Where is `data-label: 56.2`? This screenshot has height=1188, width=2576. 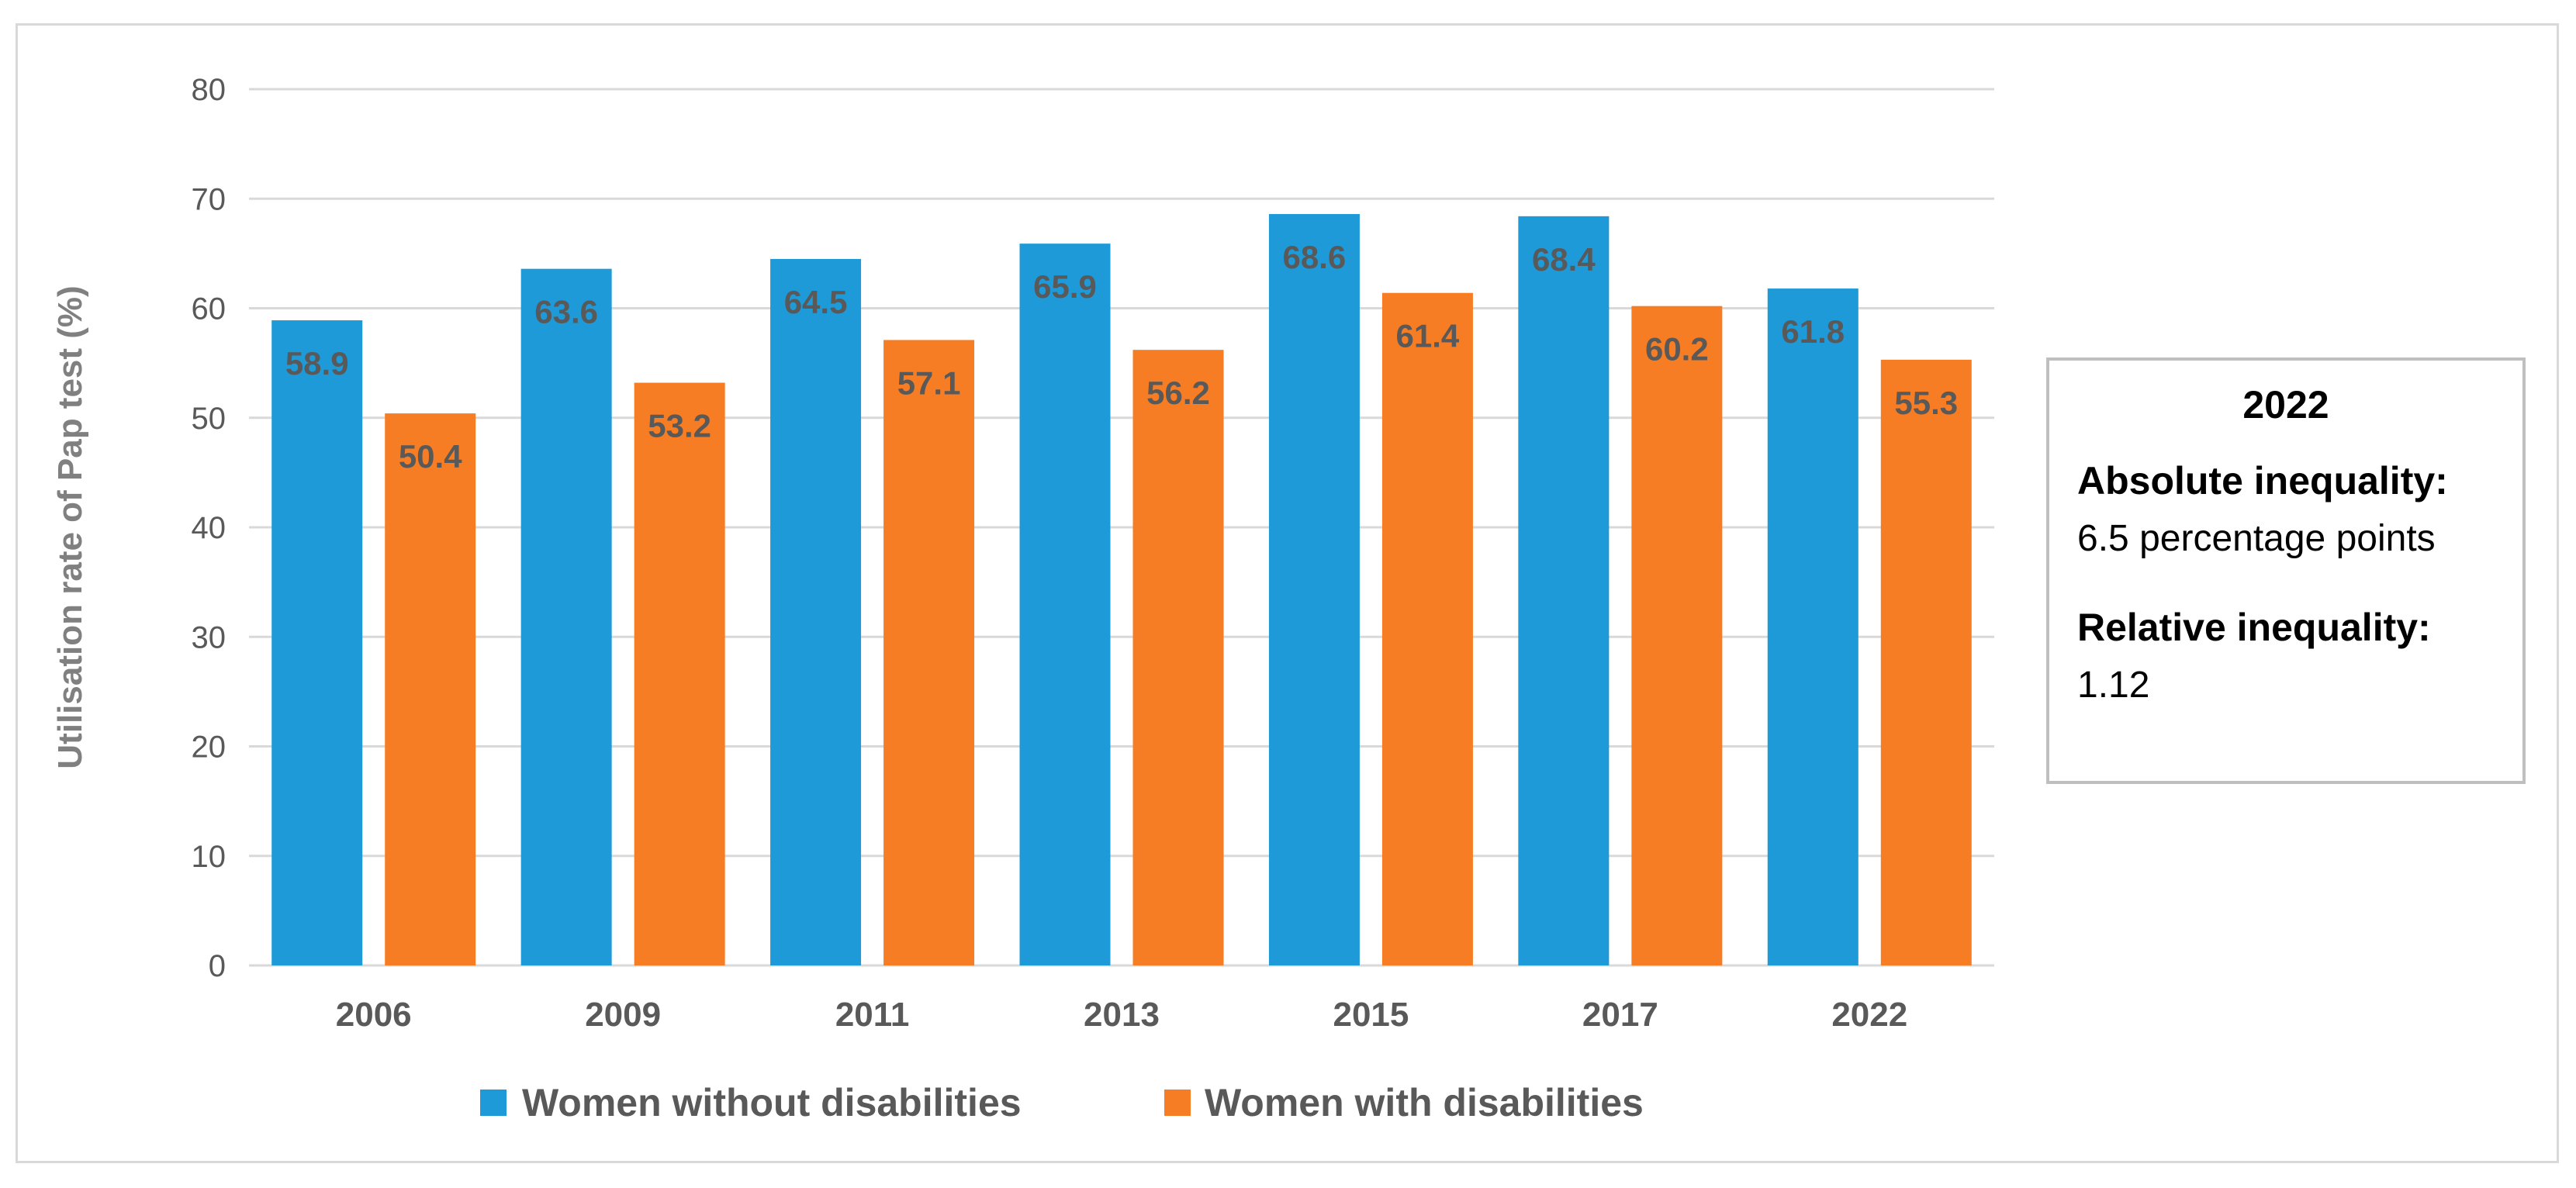
data-label: 56.2 is located at coordinates (1178, 393).